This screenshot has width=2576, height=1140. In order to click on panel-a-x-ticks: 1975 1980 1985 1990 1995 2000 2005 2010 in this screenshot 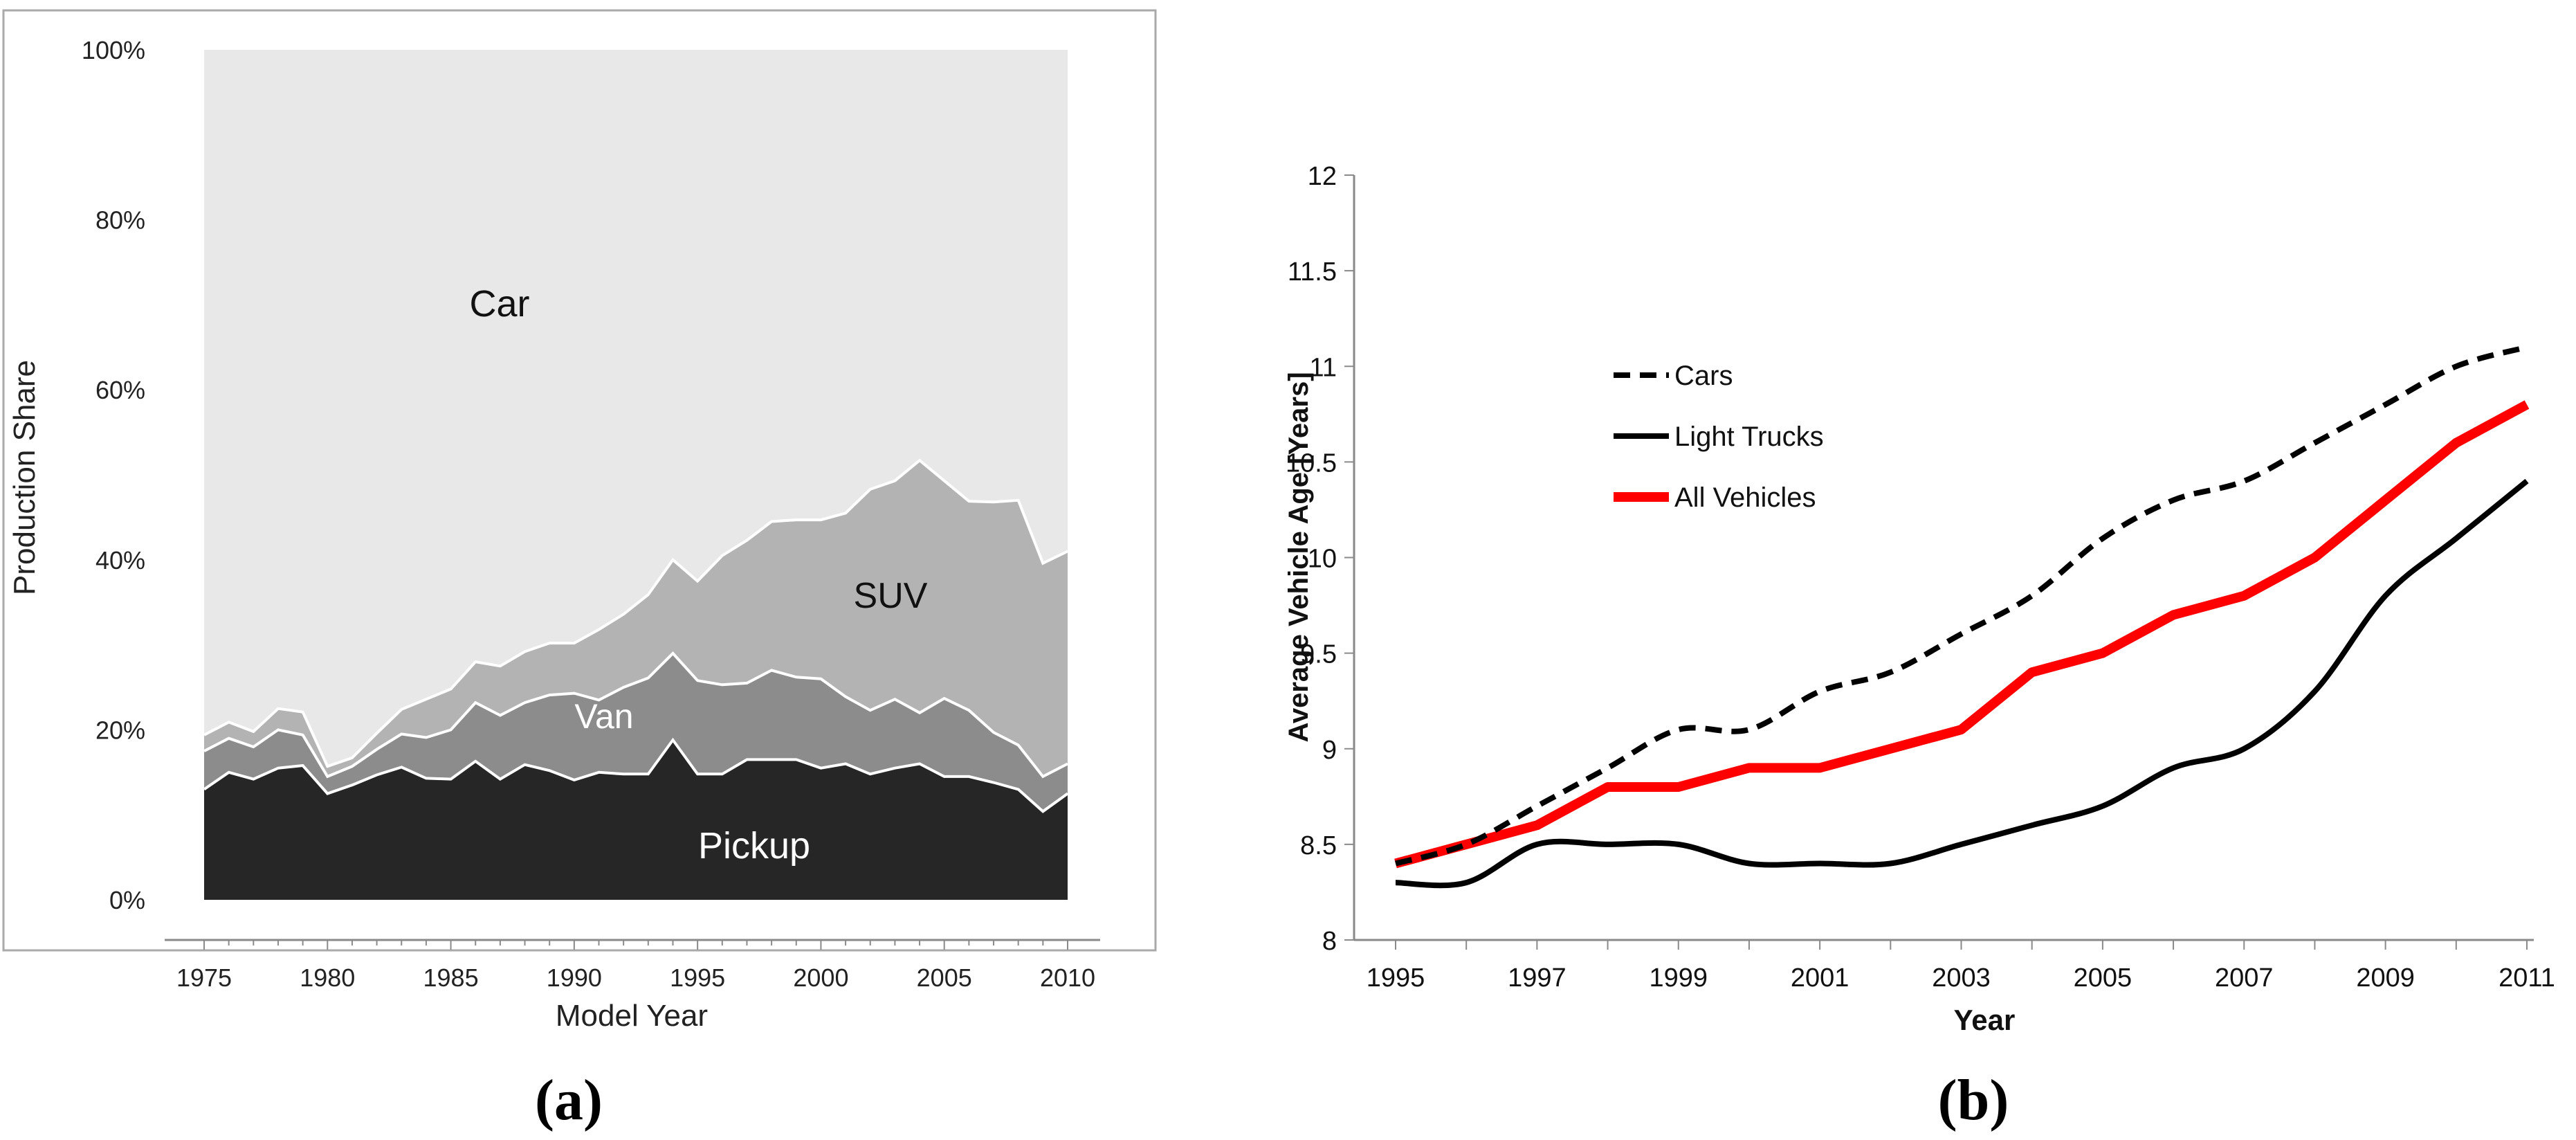, I will do `click(636, 966)`.